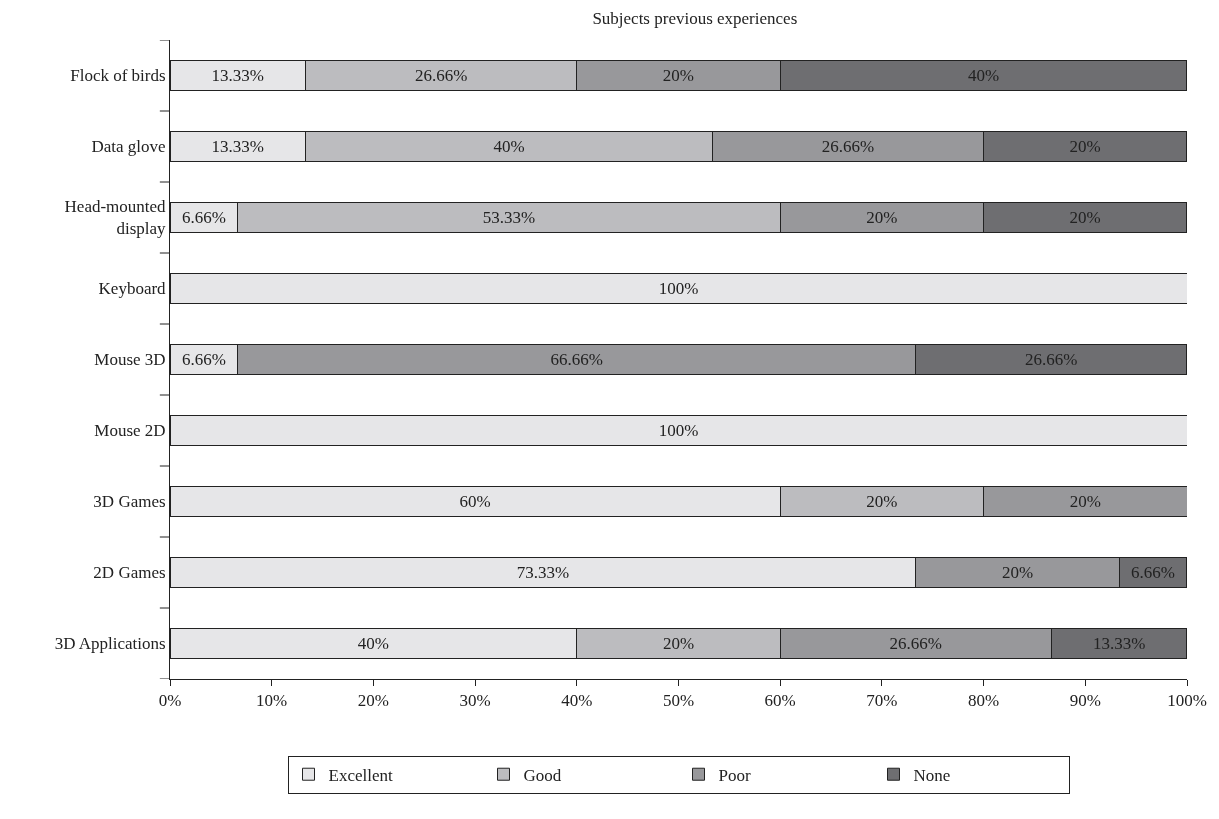  What do you see at coordinates (576, 359) in the screenshot?
I see `data-label: 66.66%` at bounding box center [576, 359].